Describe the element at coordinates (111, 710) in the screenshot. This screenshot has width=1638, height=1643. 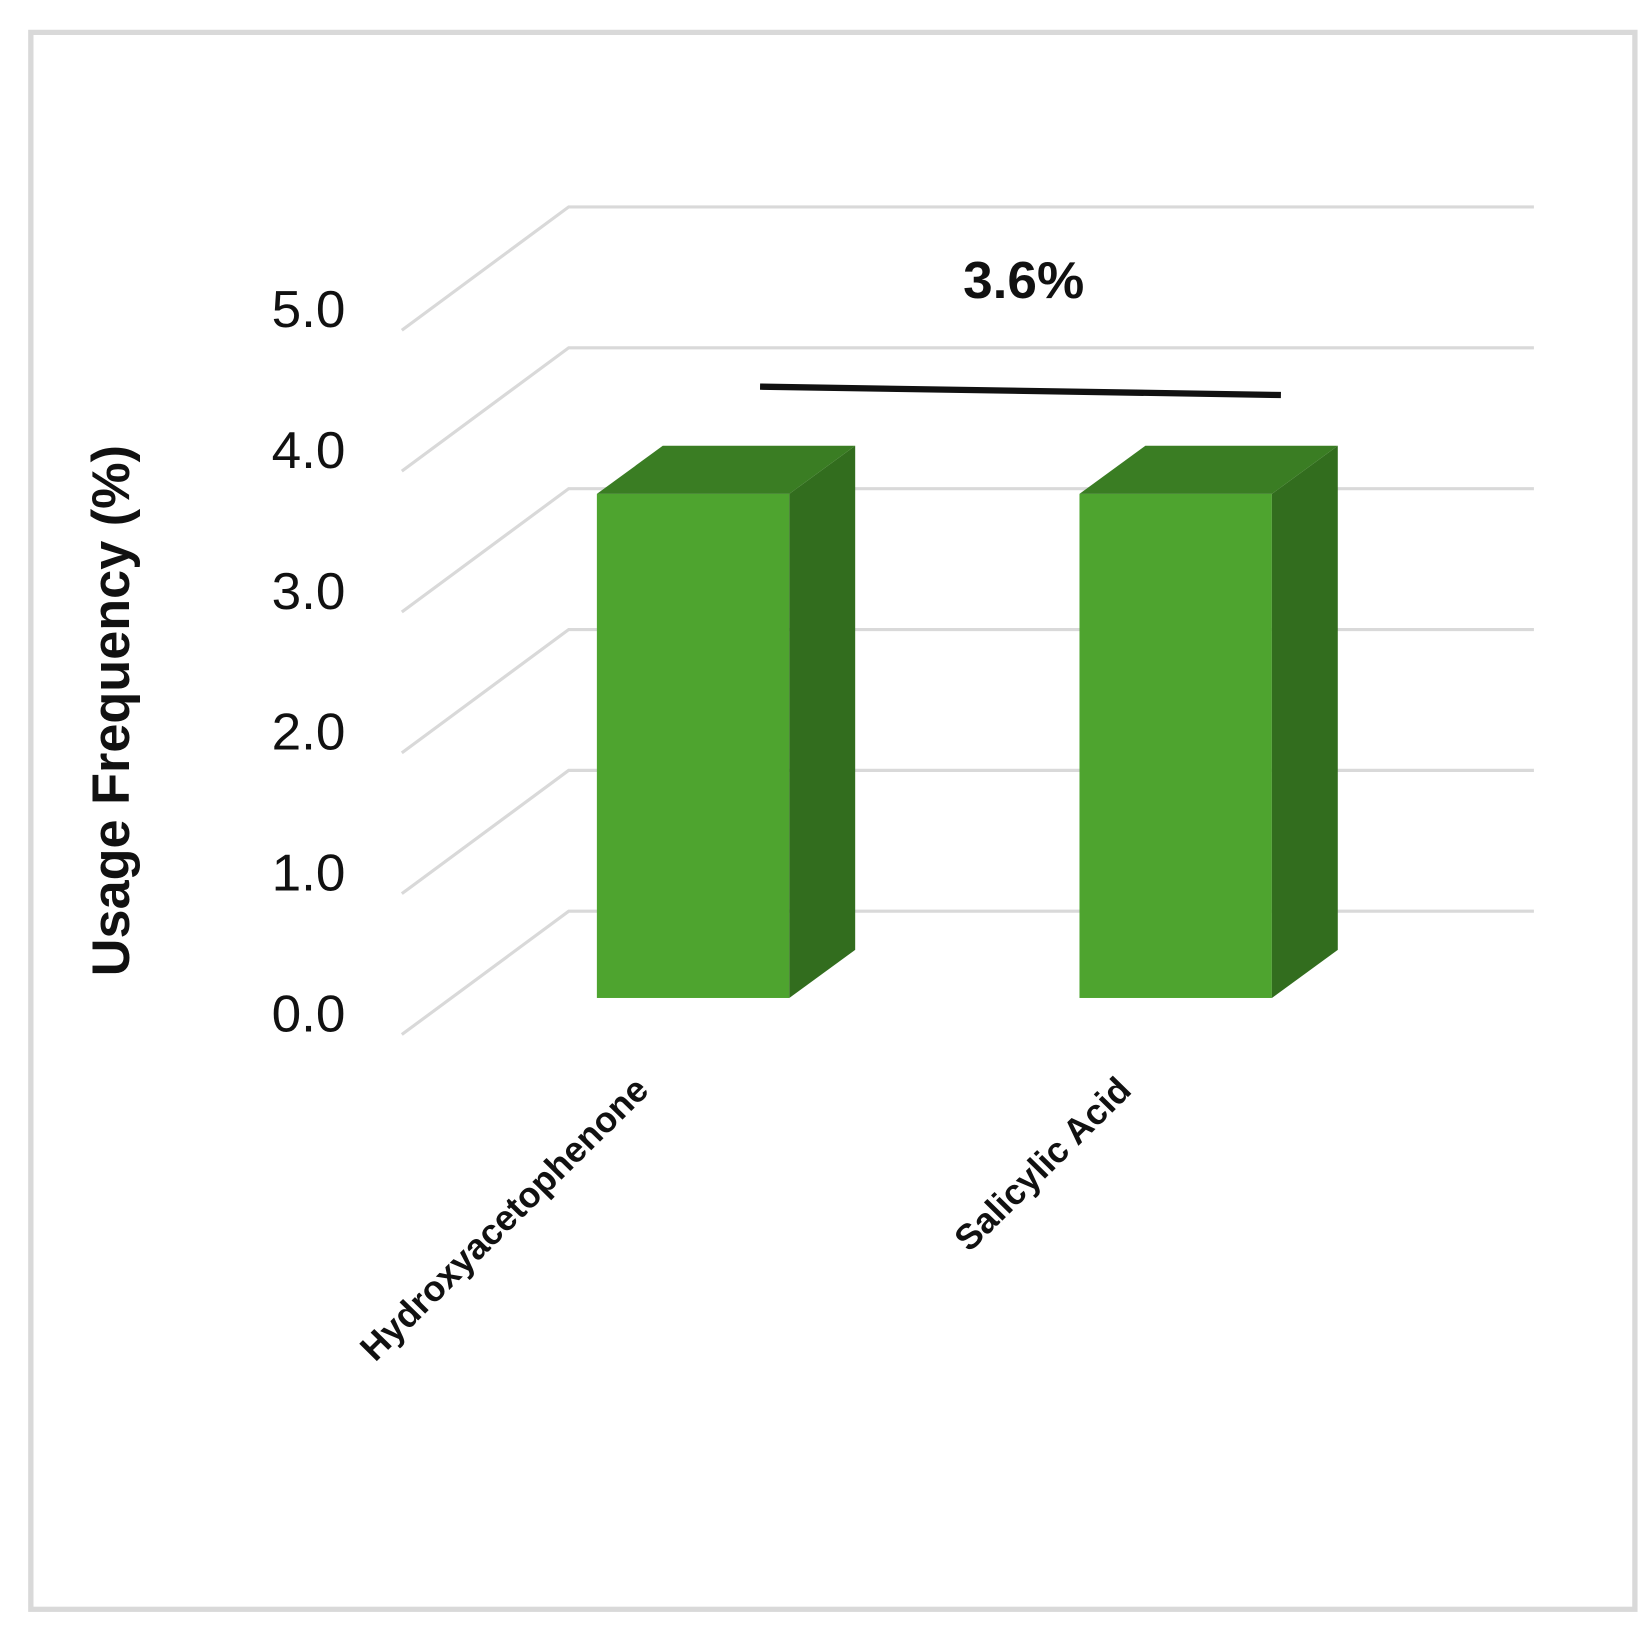
I see `y-axis-title: Usage Frequency (%)` at that location.